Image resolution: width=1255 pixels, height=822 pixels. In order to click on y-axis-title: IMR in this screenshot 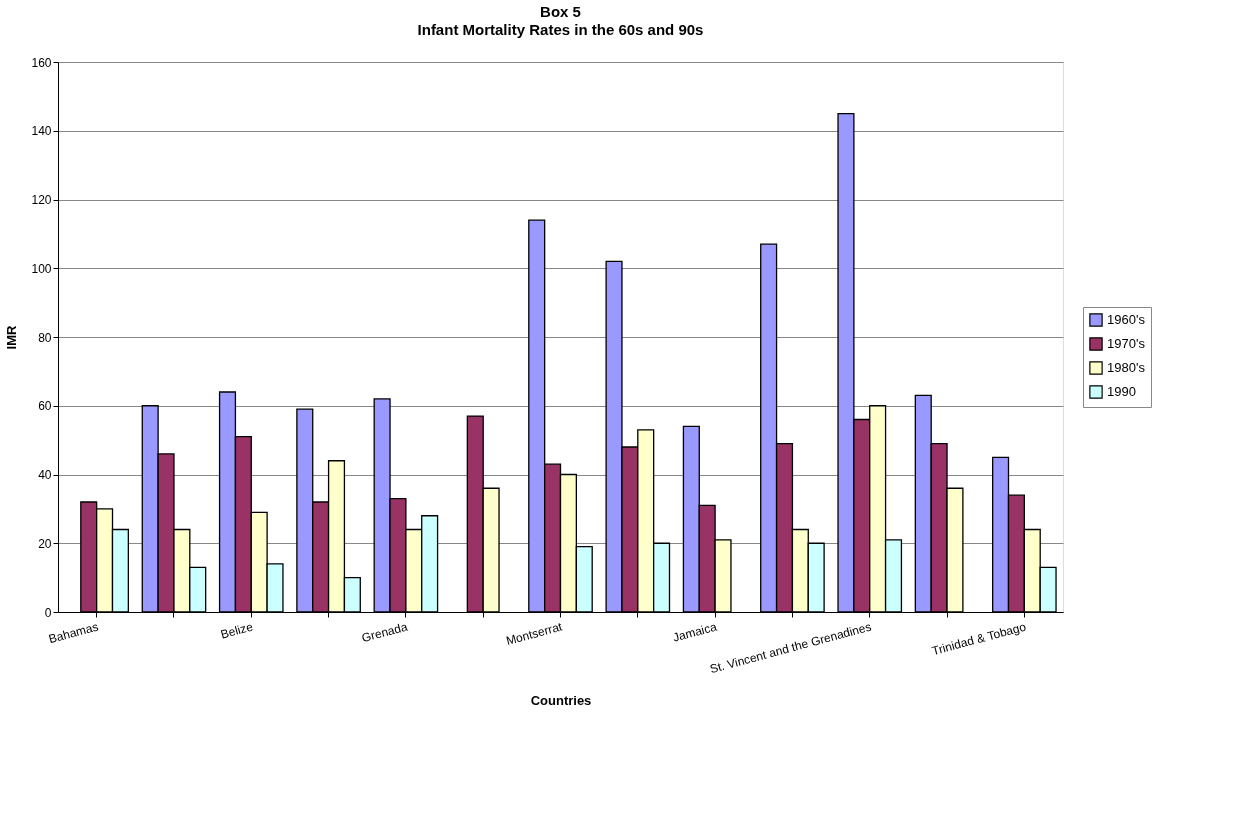, I will do `click(12, 337)`.